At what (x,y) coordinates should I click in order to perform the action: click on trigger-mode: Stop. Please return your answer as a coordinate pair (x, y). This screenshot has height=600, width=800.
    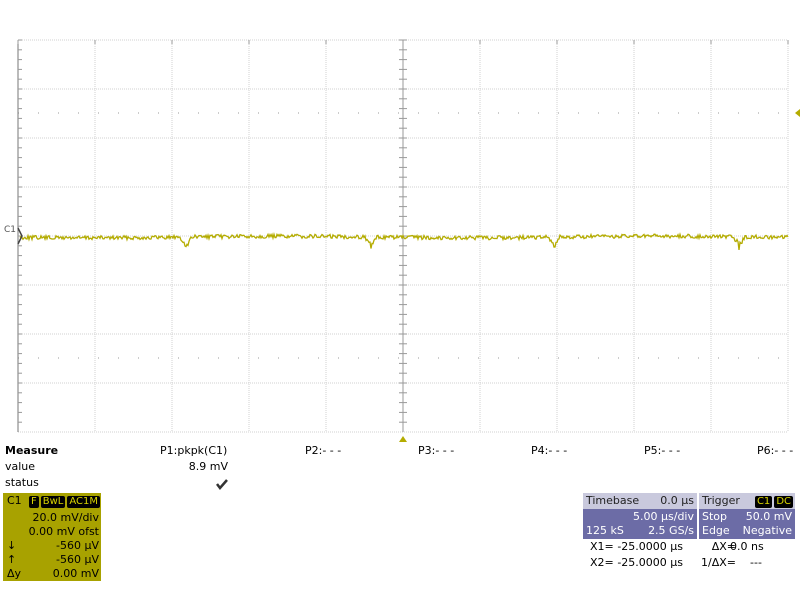
    Looking at the image, I should click on (715, 516).